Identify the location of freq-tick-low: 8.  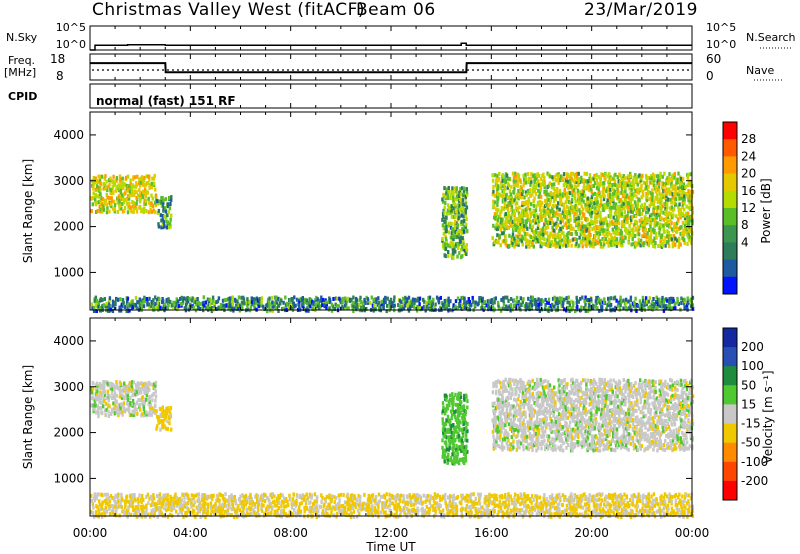
(60, 76).